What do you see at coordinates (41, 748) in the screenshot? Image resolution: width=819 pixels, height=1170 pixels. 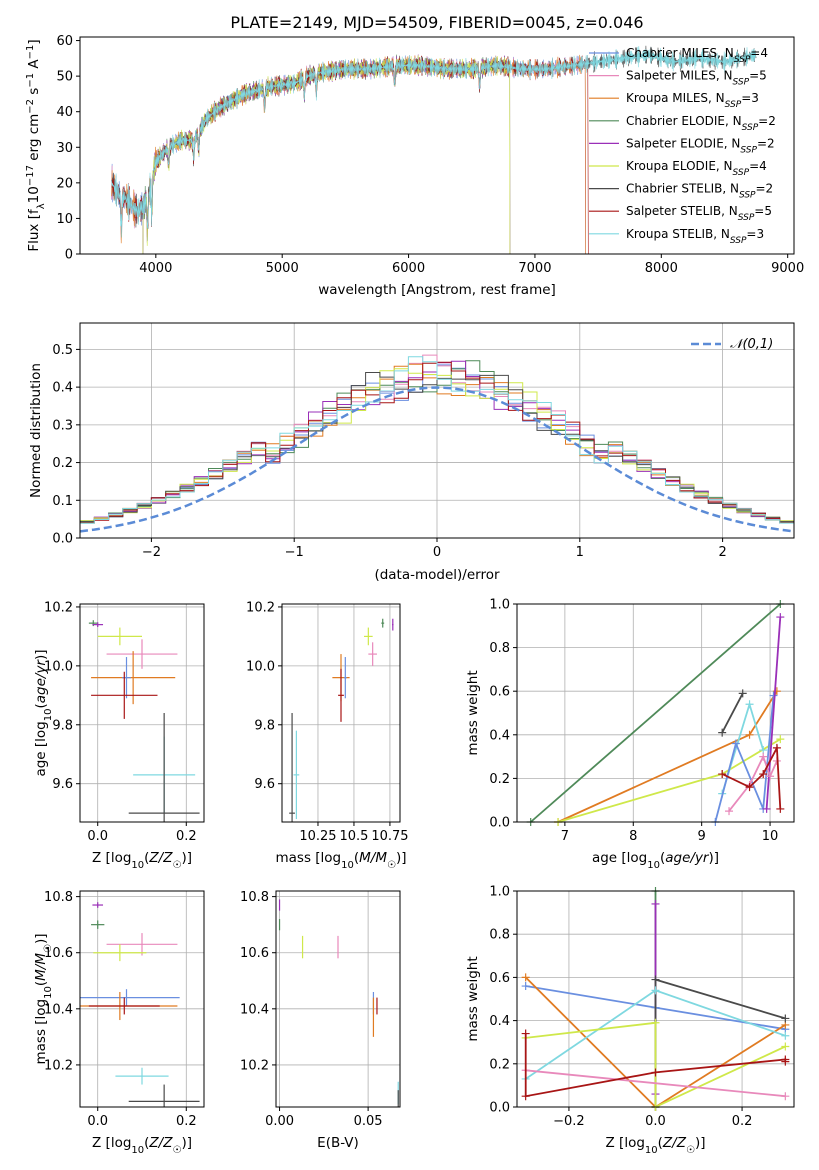 I see `age_vs_Z-ylabel-part: age [log` at bounding box center [41, 748].